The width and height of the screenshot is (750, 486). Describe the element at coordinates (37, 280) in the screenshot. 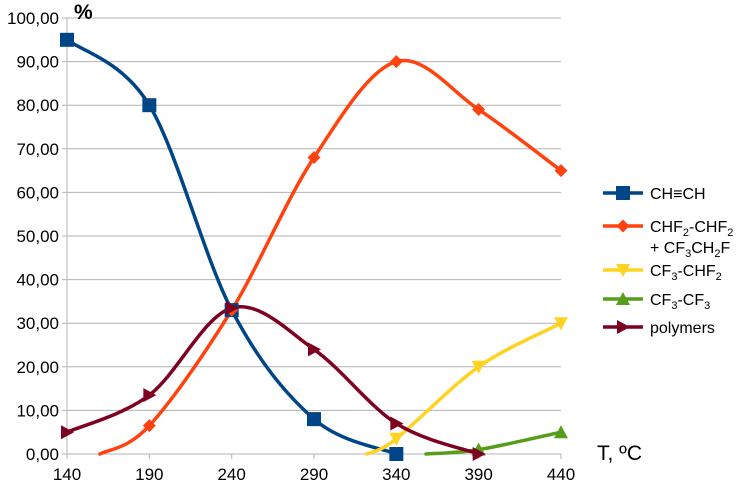

I see `y-tick-label: 40,00` at that location.